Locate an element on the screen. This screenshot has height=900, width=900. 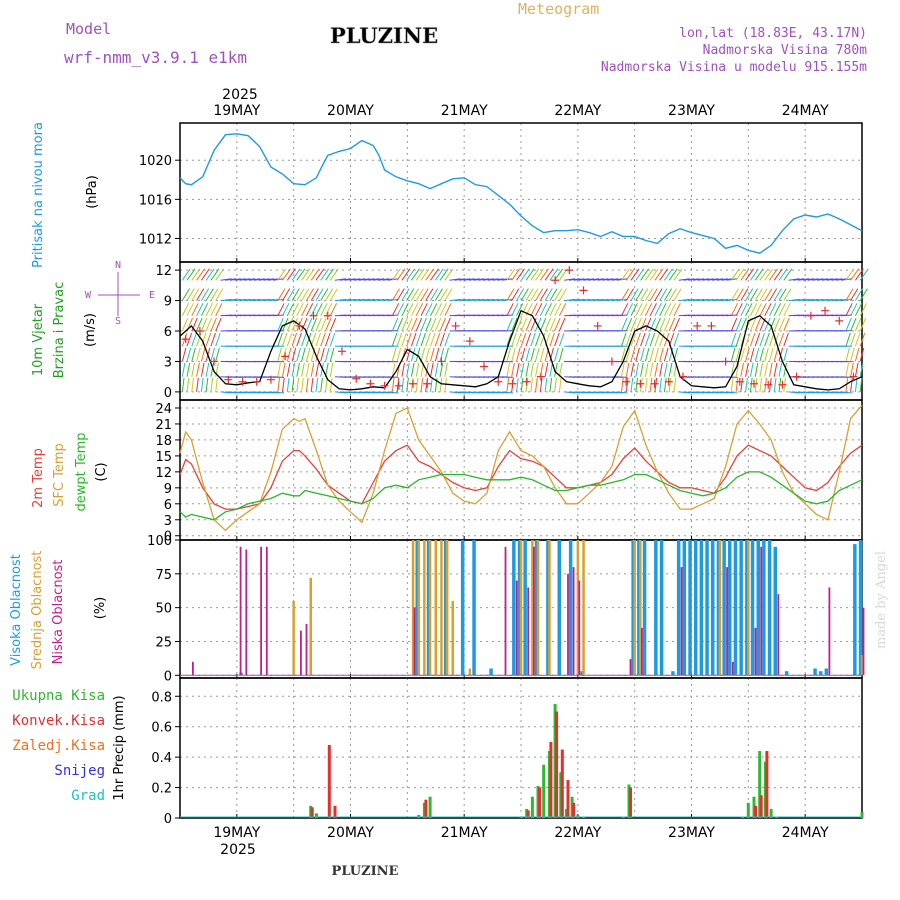
y-tick-label: 24 is located at coordinates (163, 409).